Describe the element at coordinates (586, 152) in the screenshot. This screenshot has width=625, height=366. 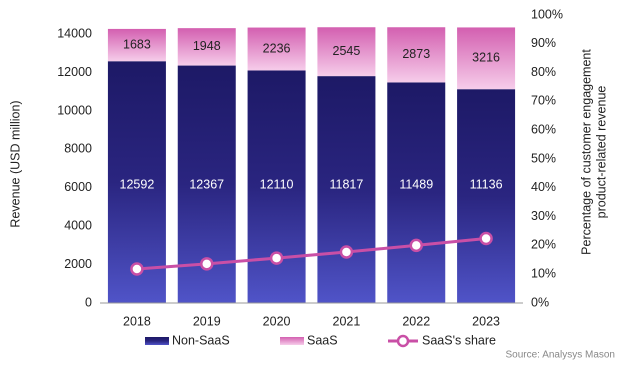
I see `y2-axis-title: Percentage of customer engagement` at that location.